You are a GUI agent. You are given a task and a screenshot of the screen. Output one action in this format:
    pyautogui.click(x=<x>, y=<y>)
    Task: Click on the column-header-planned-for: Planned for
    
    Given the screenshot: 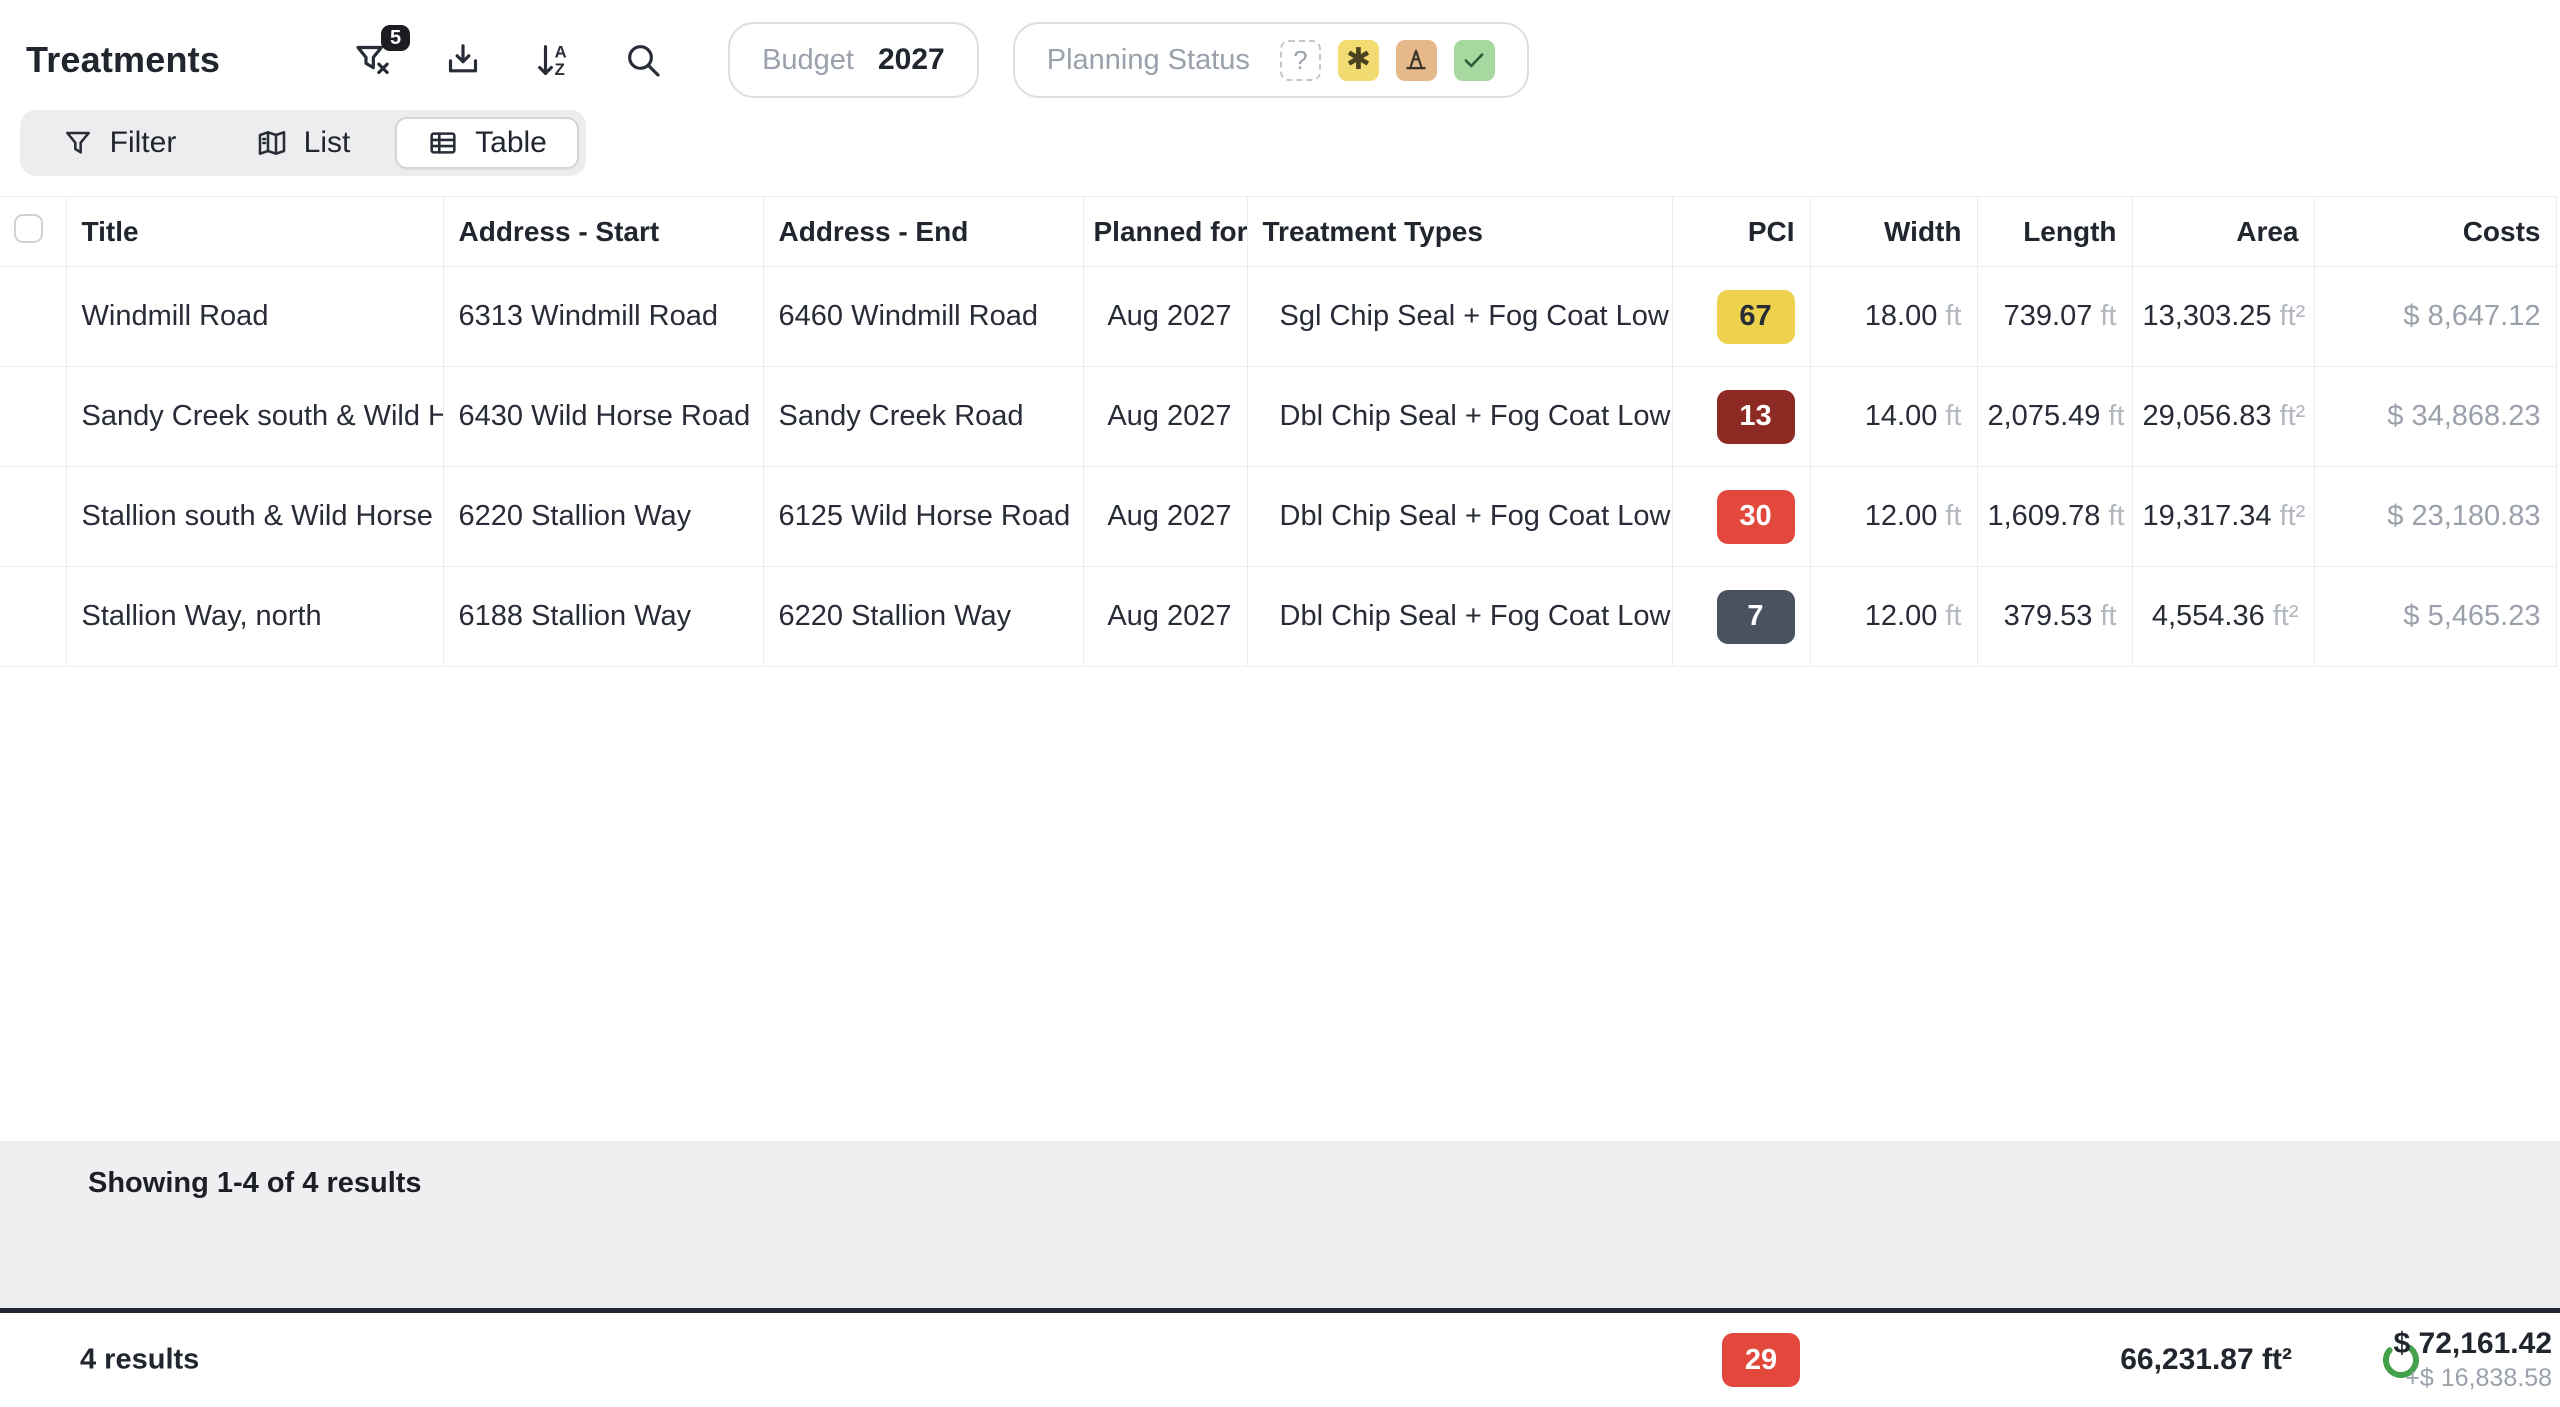 What is the action you would take?
    pyautogui.click(x=1164, y=231)
    